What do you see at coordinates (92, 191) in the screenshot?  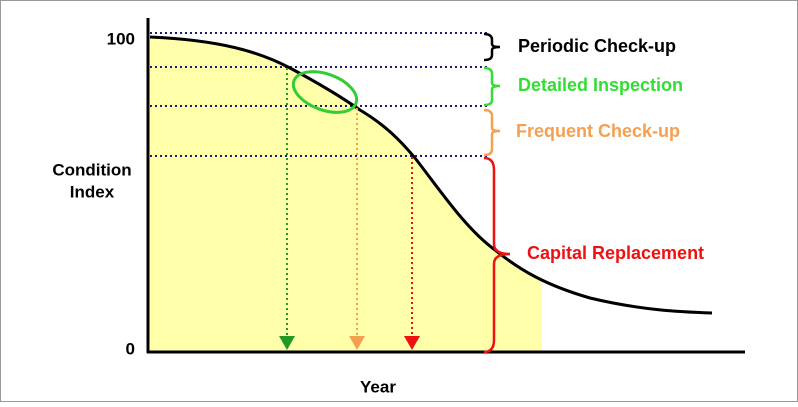 I see `y-label: Index` at bounding box center [92, 191].